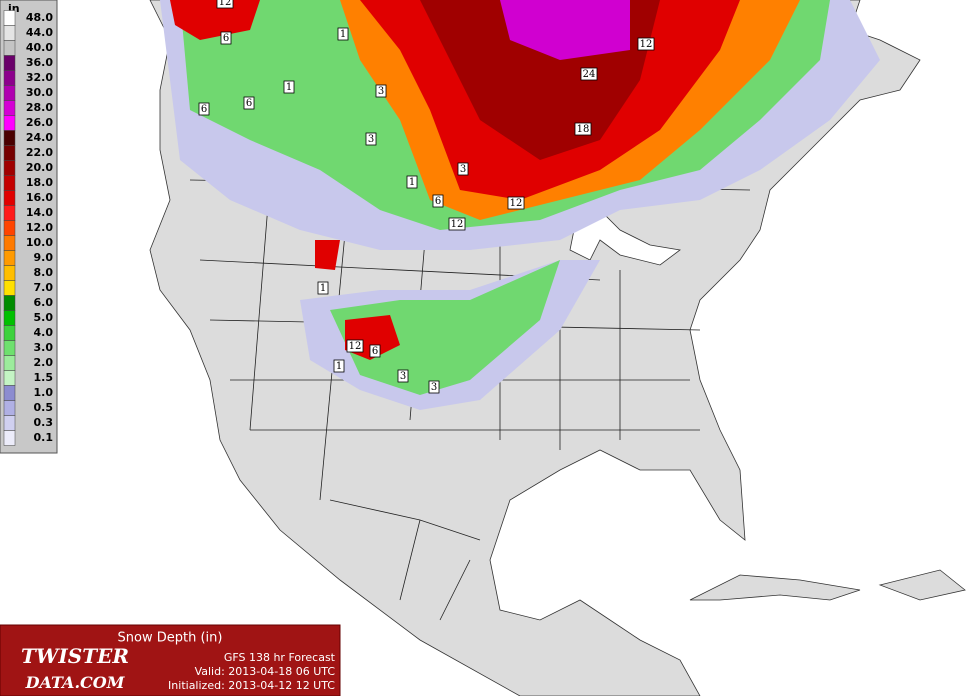 The height and width of the screenshot is (696, 972). Describe the element at coordinates (75, 682) in the screenshot. I see `logo-bottom: DATA.COM` at that location.